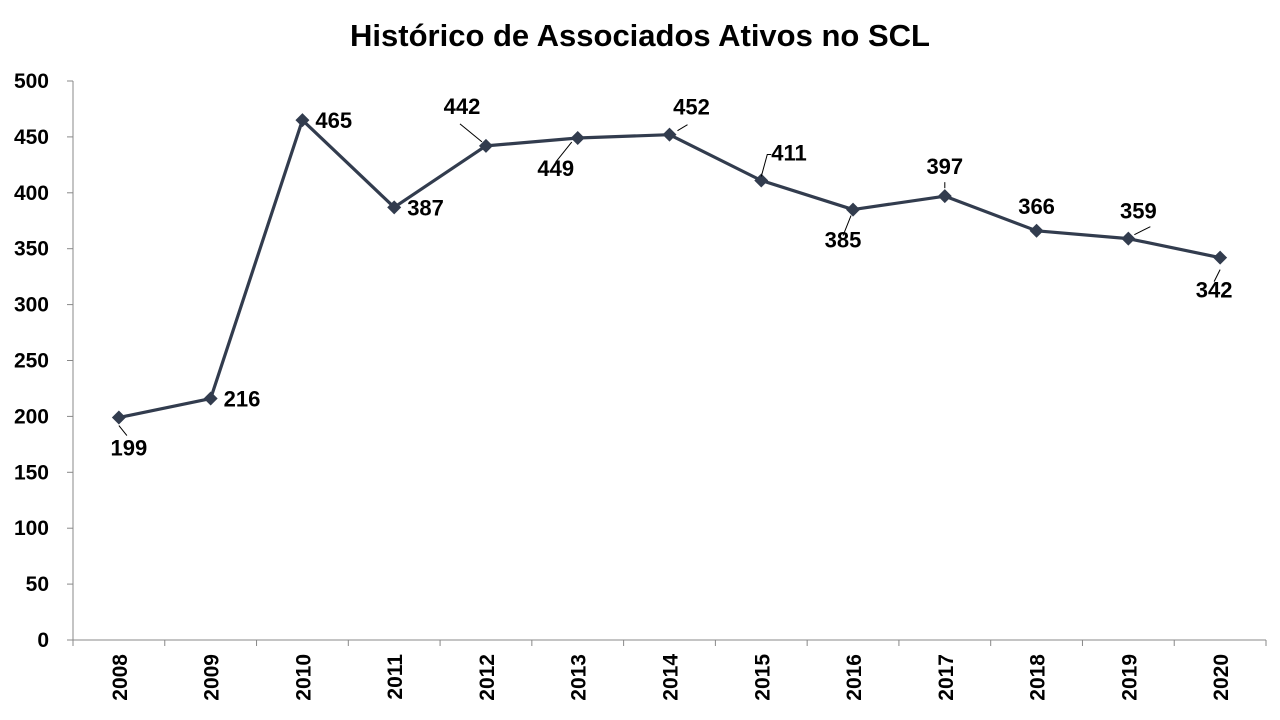 This screenshot has height=720, width=1280. Describe the element at coordinates (1036, 206) in the screenshot. I see `data-label: 366` at that location.